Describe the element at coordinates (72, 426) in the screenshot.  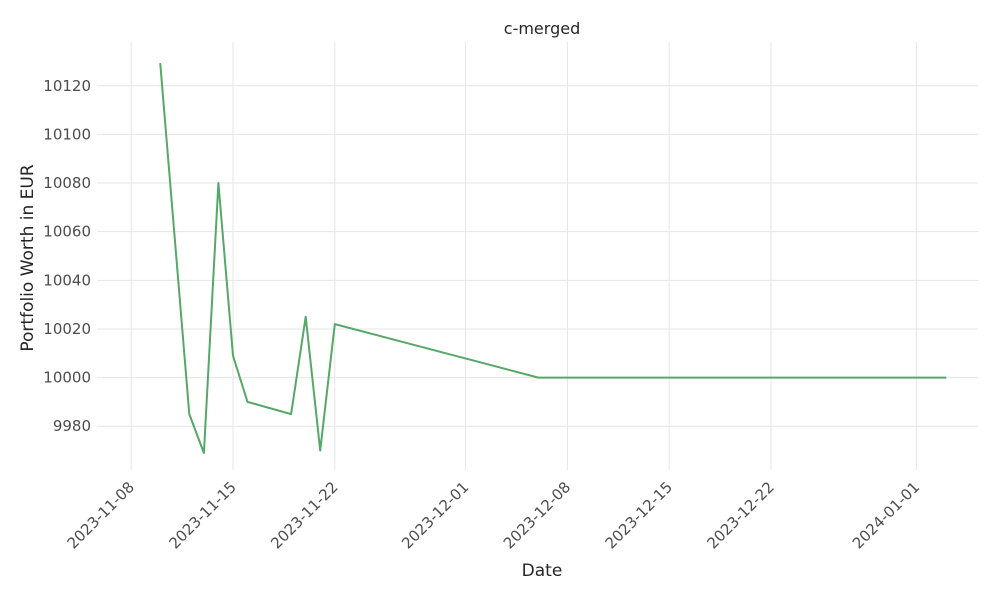
I see `y-tick-label: 9980` at that location.